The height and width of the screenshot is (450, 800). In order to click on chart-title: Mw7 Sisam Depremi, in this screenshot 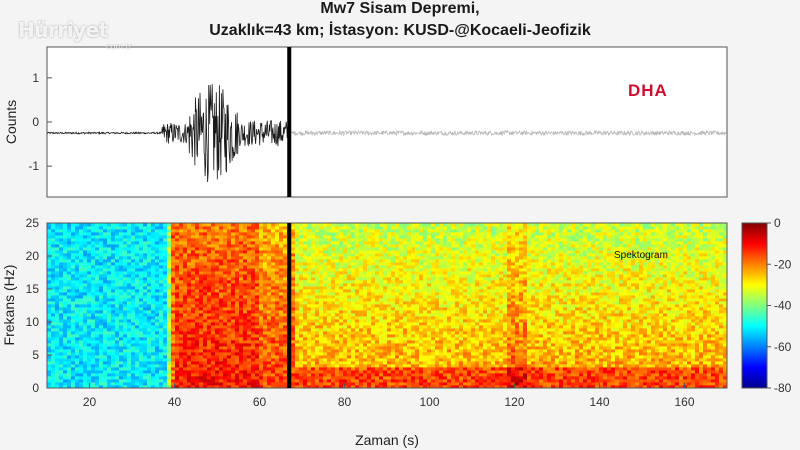, I will do `click(400, 8)`.